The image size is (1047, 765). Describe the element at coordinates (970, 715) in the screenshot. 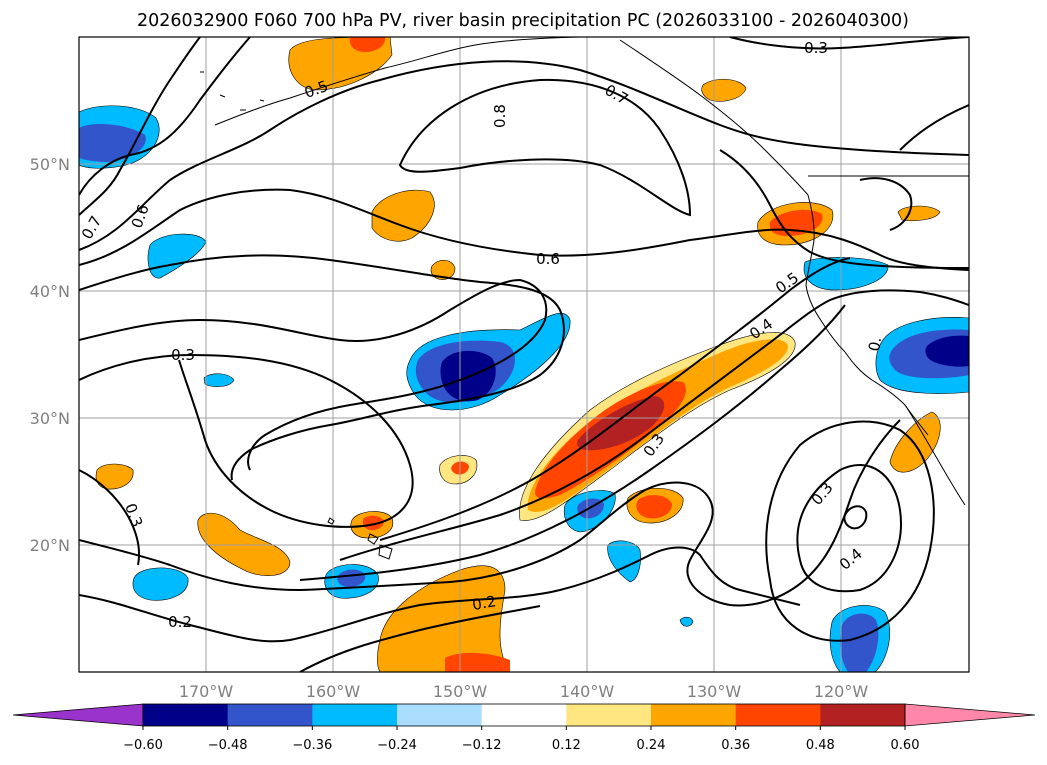

I see `colorbar-extend-max` at that location.